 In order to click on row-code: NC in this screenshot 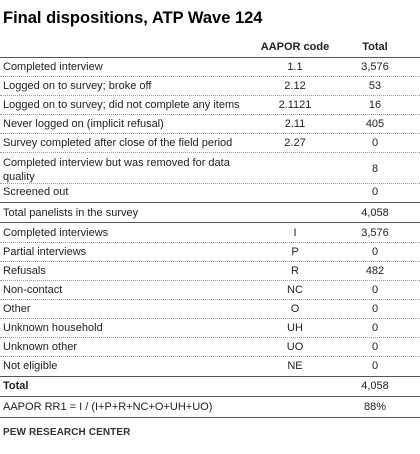, I will do `click(295, 290)`.